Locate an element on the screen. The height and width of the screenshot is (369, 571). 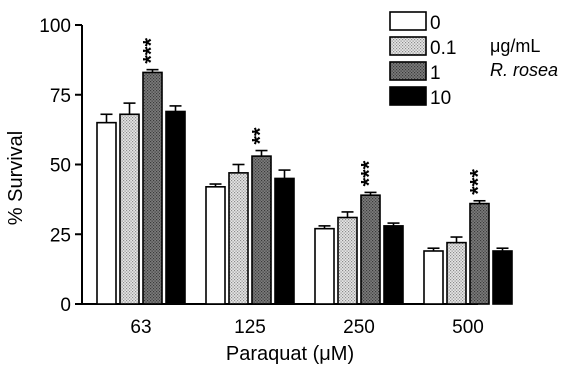
y-tick-label: 100 is located at coordinates (55, 26).